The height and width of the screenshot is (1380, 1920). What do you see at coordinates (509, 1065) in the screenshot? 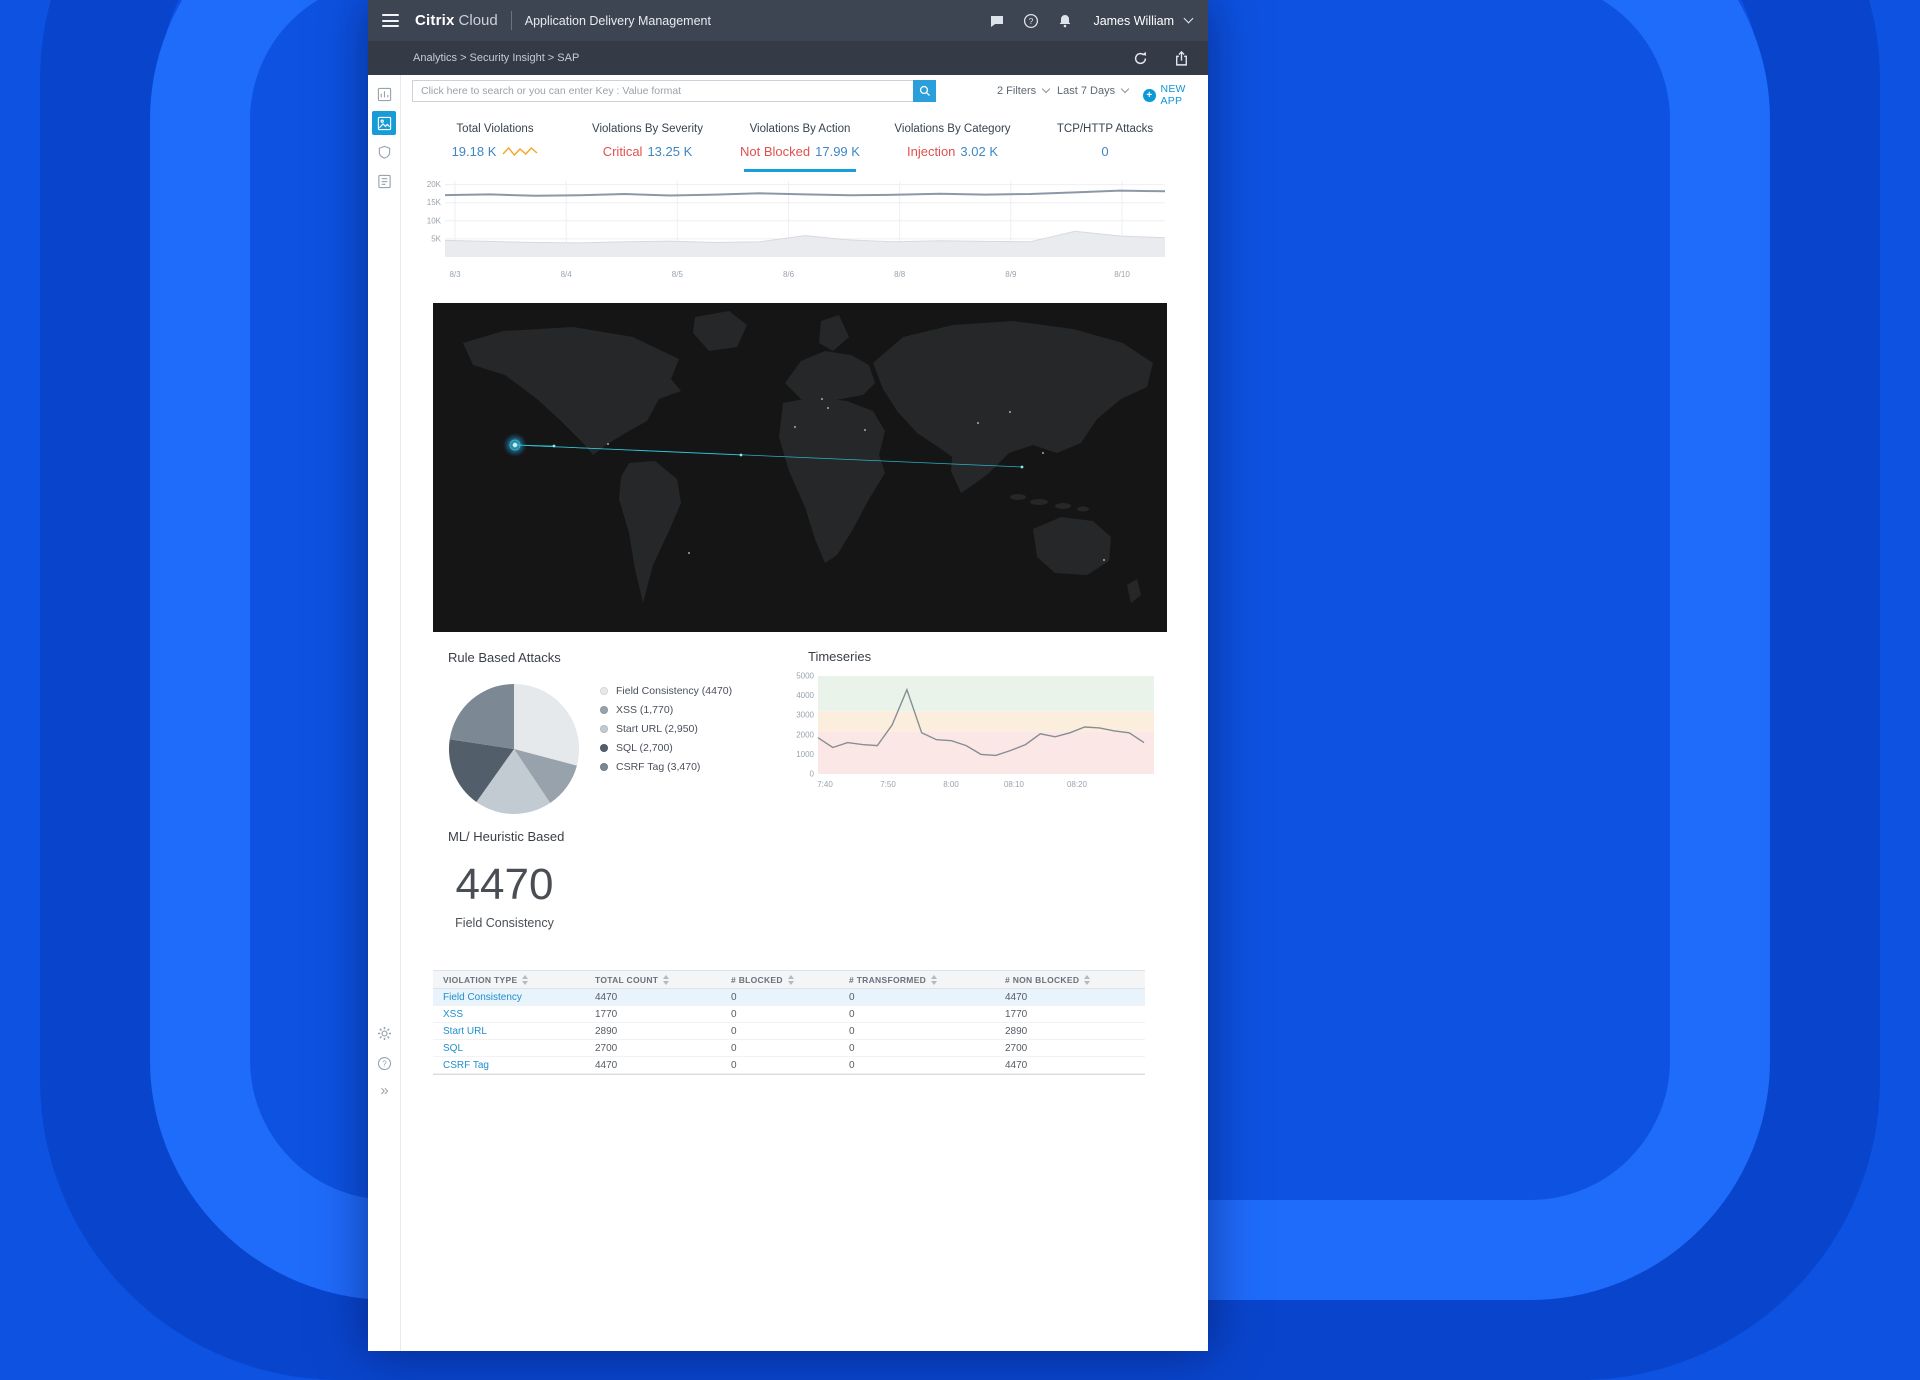
I see `violation-type-link: CSRF Tag` at bounding box center [509, 1065].